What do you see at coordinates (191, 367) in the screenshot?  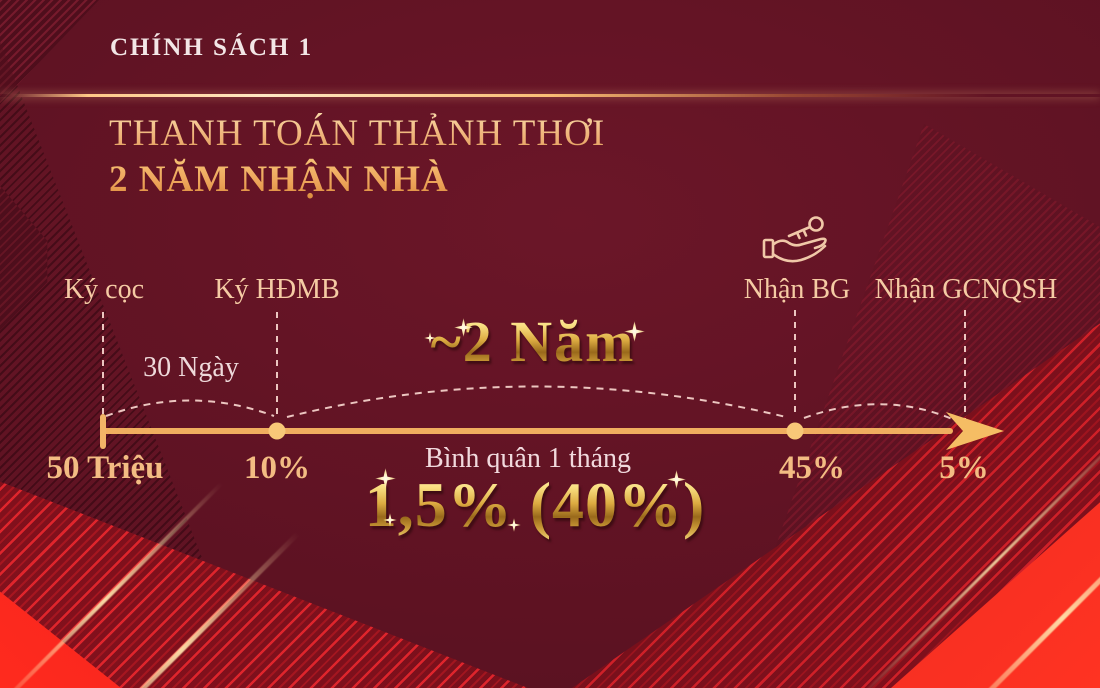 I see `duration-30-days-label: 30 Ngày` at bounding box center [191, 367].